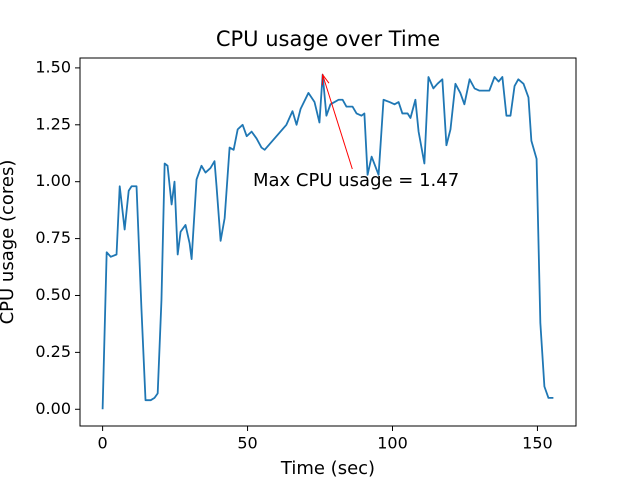 The width and height of the screenshot is (640, 480). What do you see at coordinates (53, 408) in the screenshot?
I see `y-tick-label: 0.00` at bounding box center [53, 408].